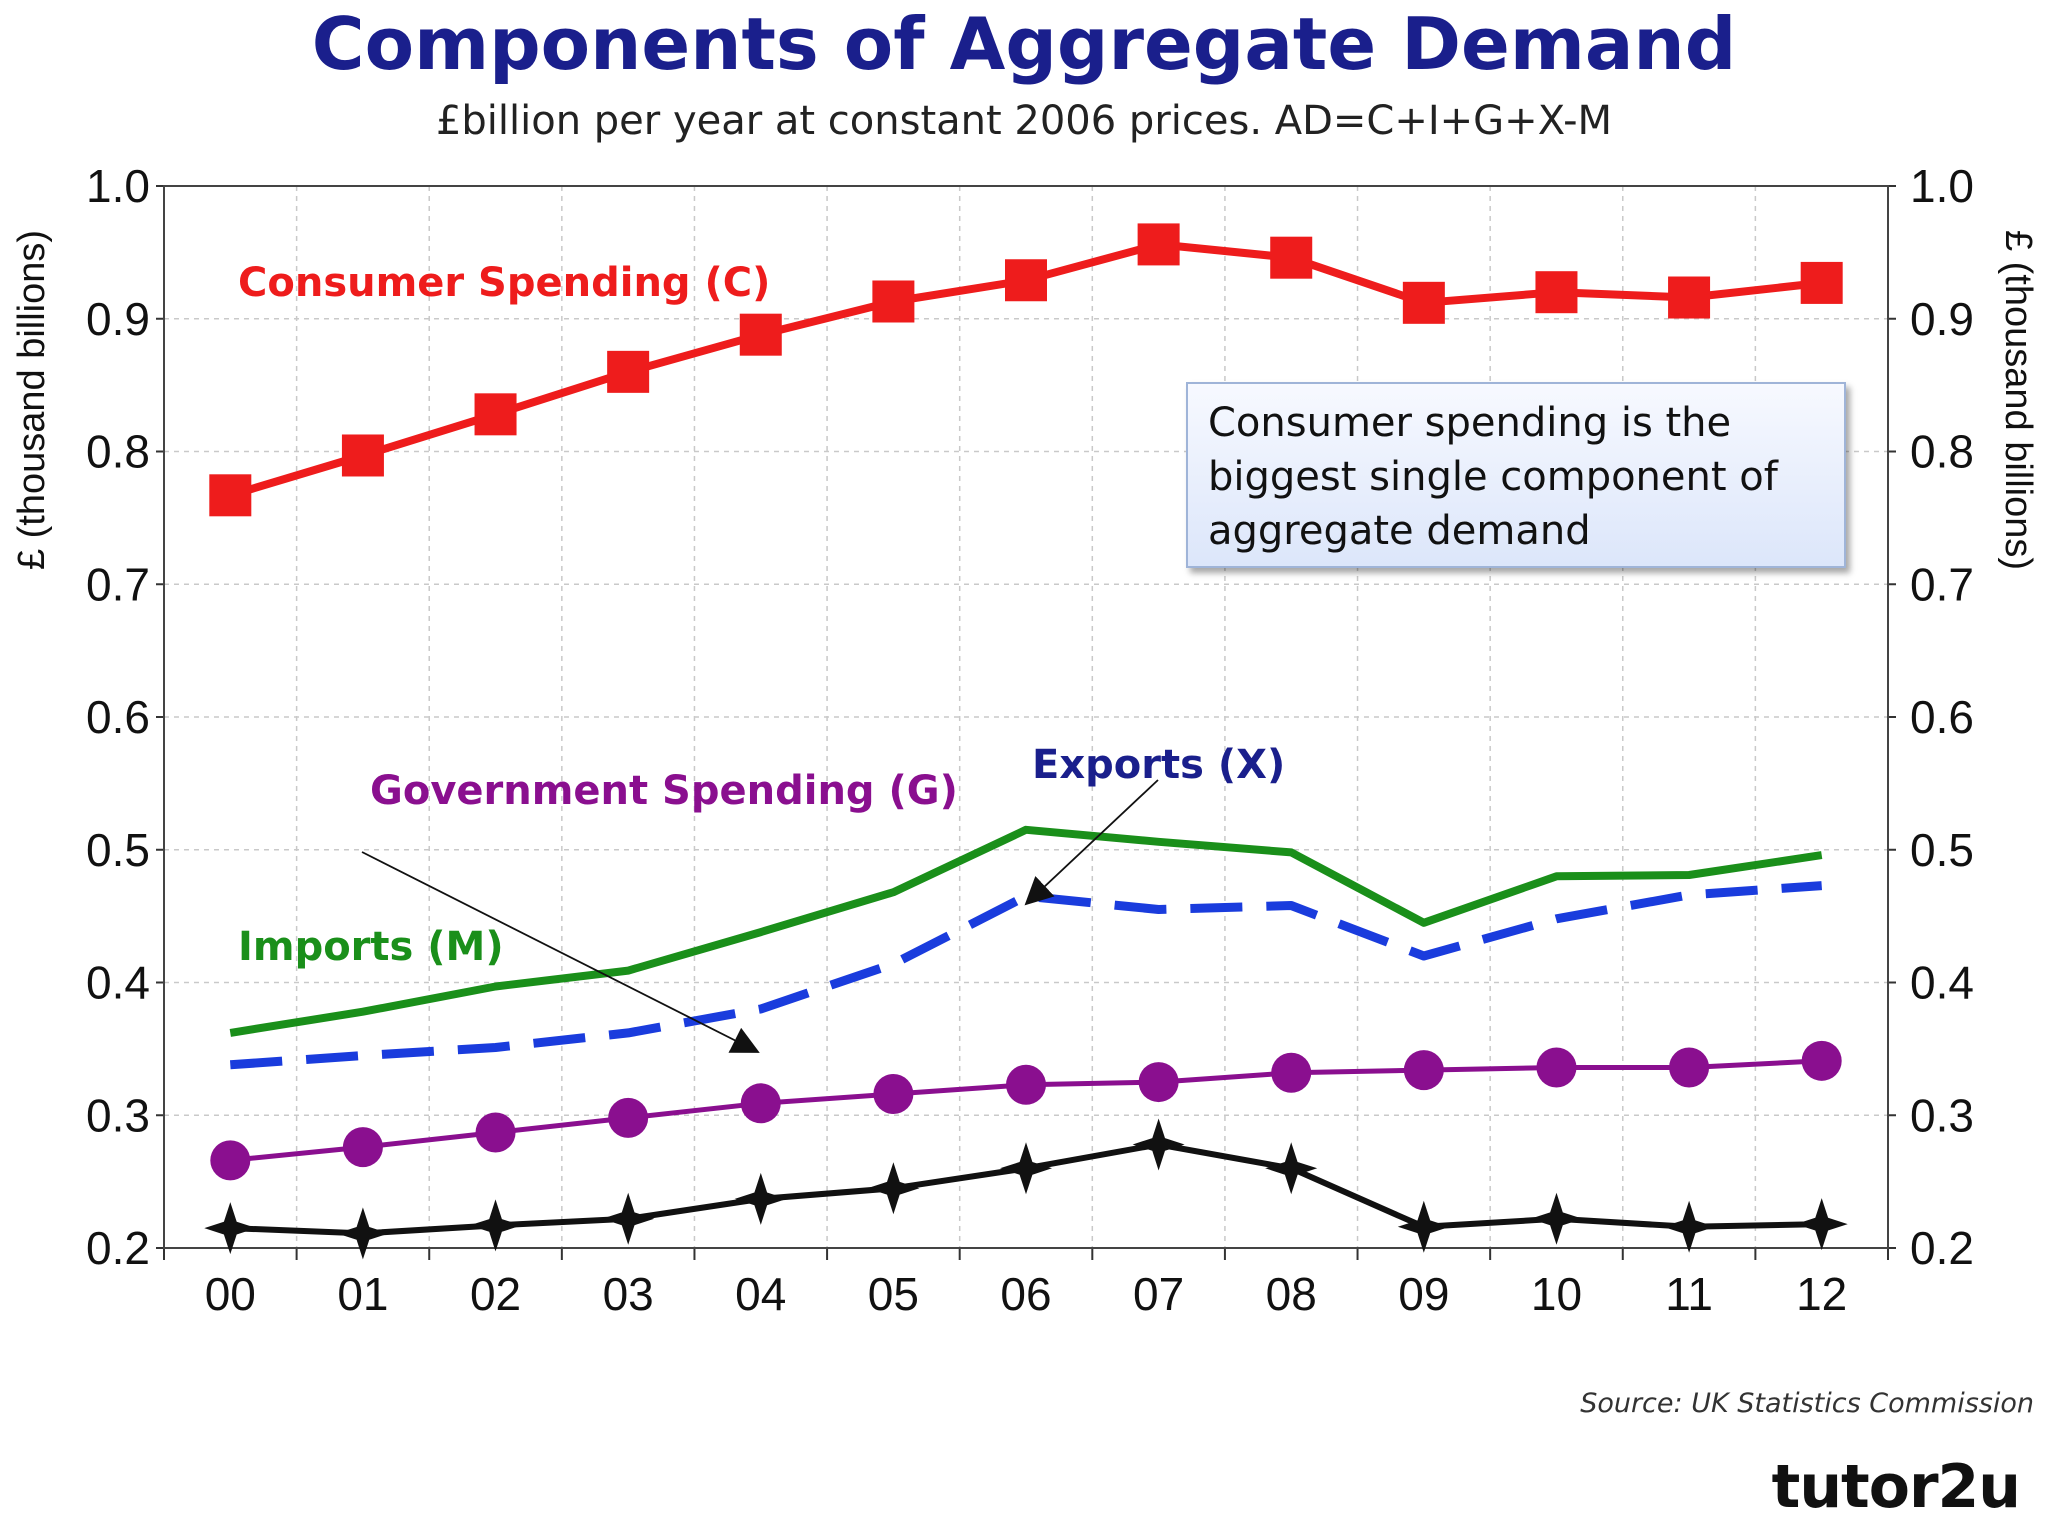 The height and width of the screenshot is (1536, 2048). I want to click on y-tick-label-left: 0.9, so click(118, 319).